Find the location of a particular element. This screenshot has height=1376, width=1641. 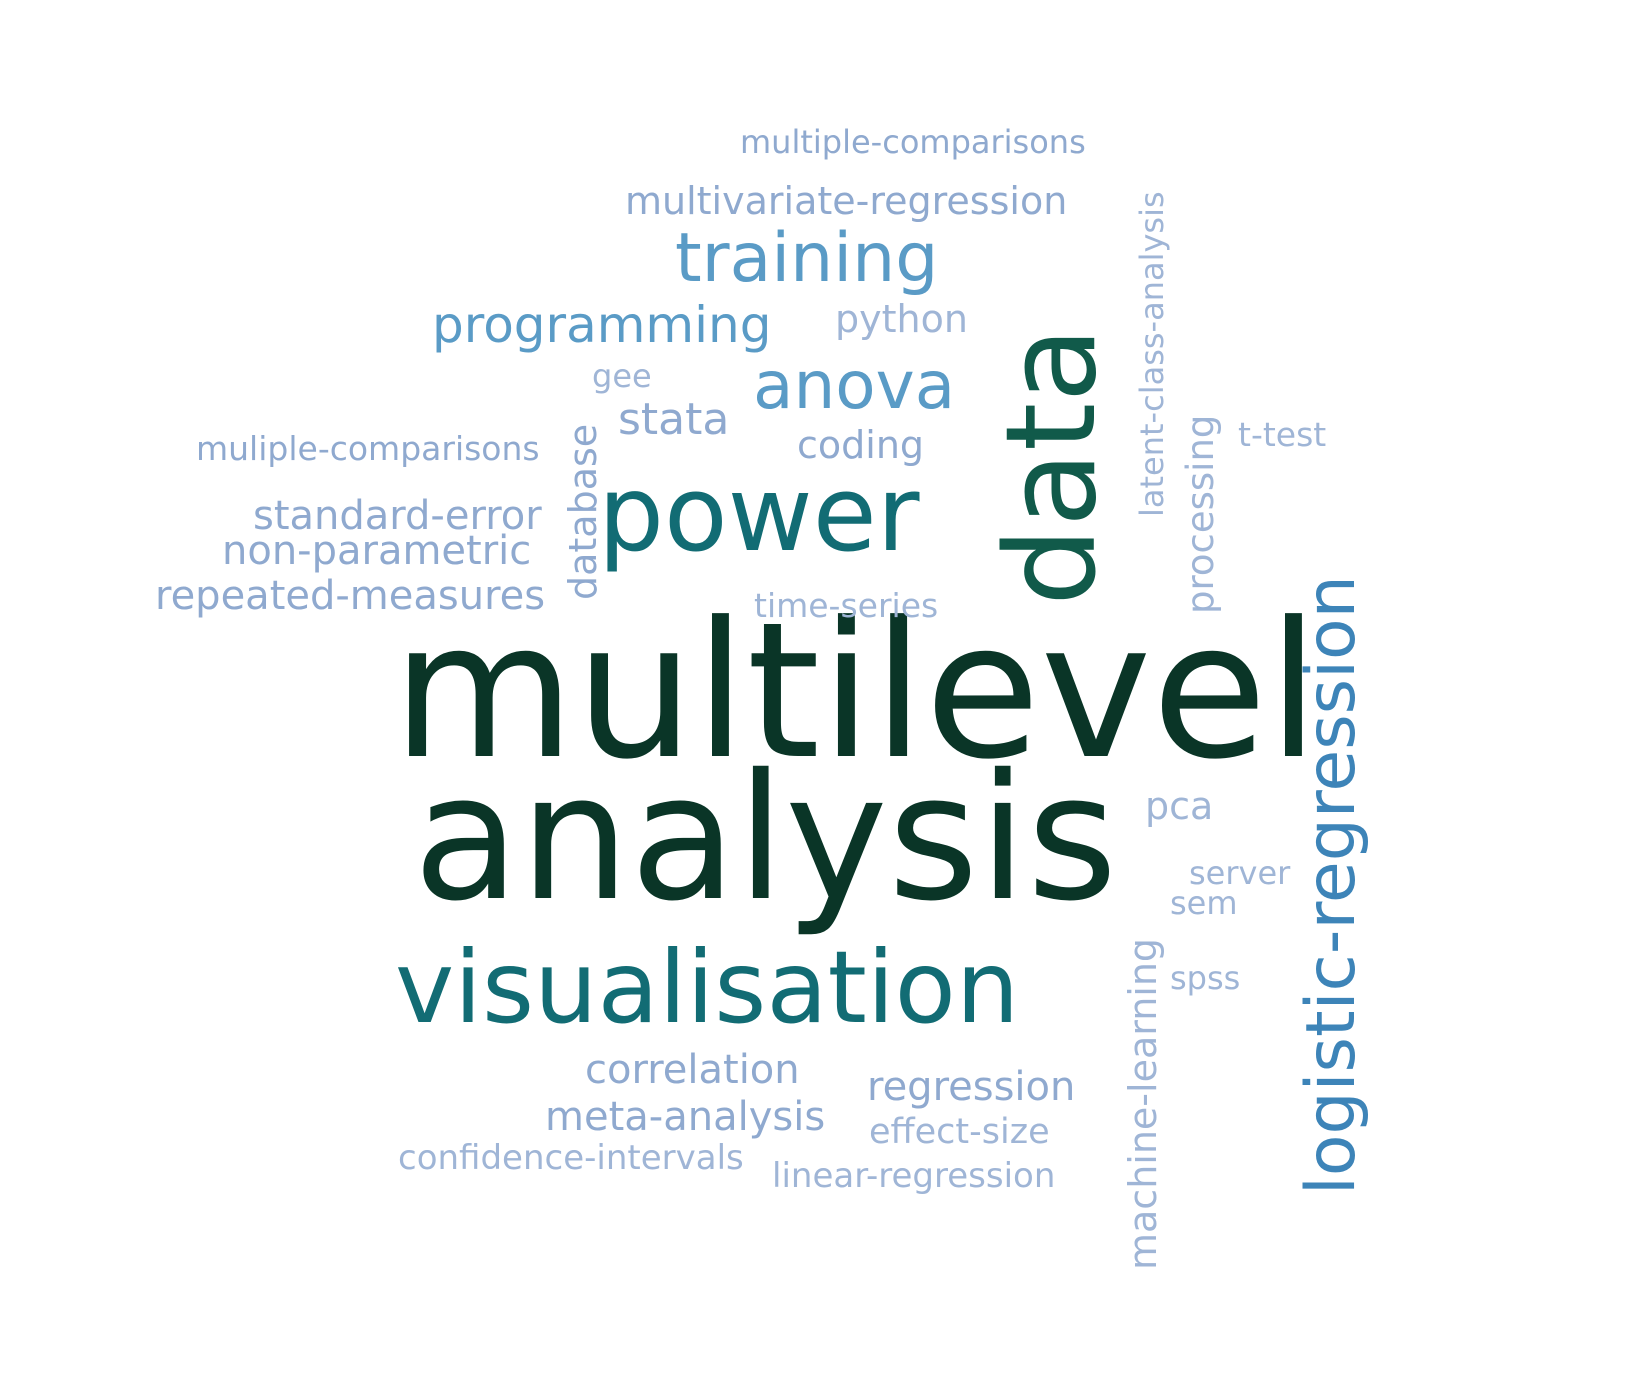

word-effect-size: effect-size is located at coordinates (959, 1132).